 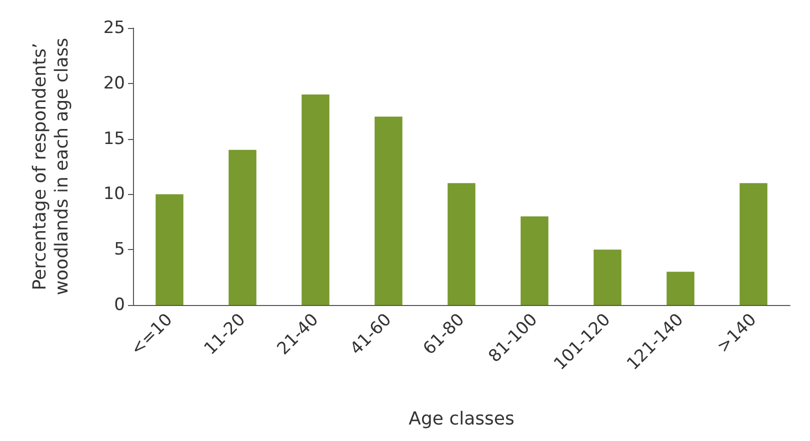 What do you see at coordinates (51, 167) in the screenshot?
I see `y-axis-title: Percentage of respondents’ woodlands in each age class` at bounding box center [51, 167].